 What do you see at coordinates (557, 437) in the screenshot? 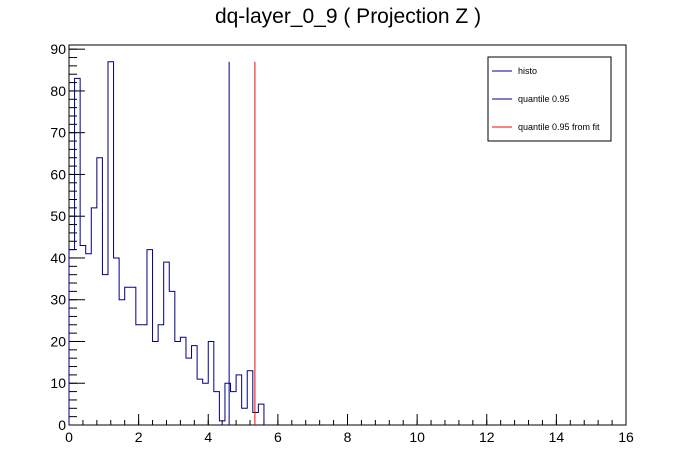
I see `x-tick-label: 14` at bounding box center [557, 437].